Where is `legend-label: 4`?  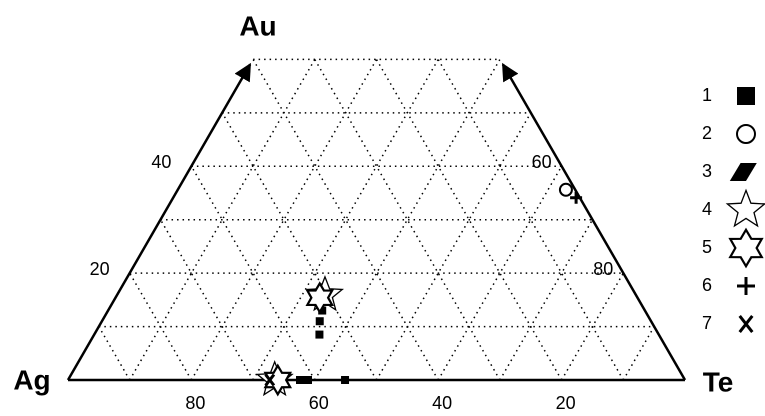 legend-label: 4 is located at coordinates (707, 209).